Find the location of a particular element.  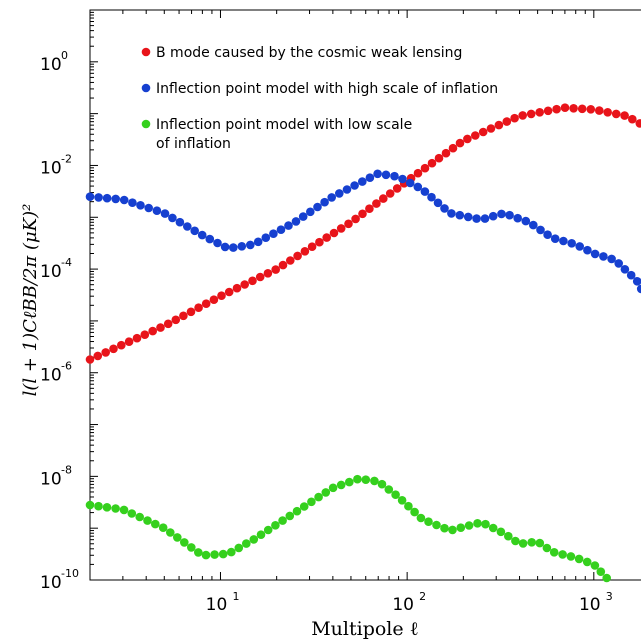

y-tick-label: 10 is located at coordinates (51, 376).